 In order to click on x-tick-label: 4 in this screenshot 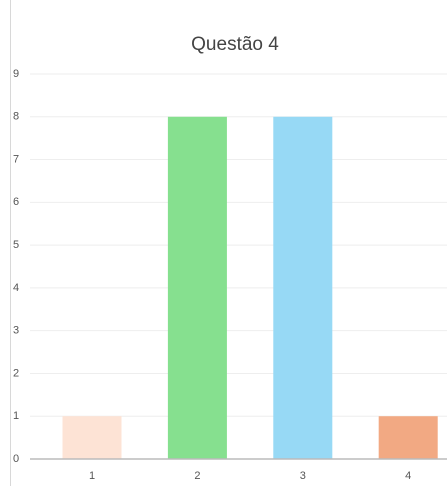, I will do `click(408, 476)`.